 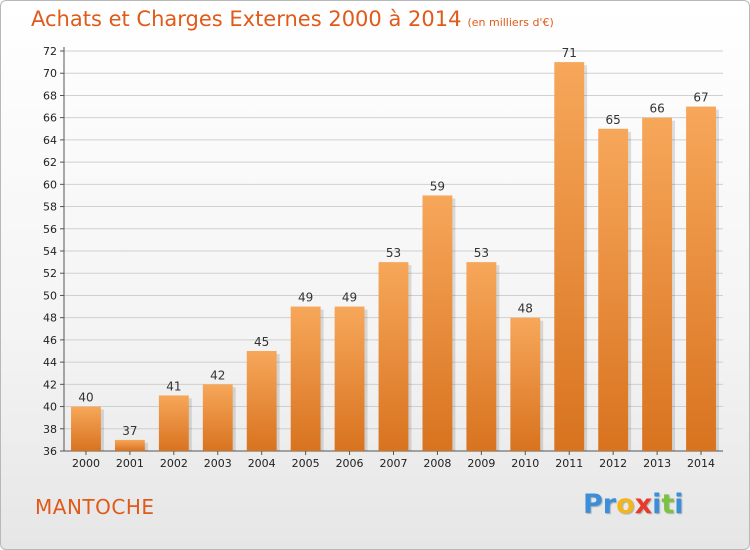 What do you see at coordinates (50, 73) in the screenshot?
I see `y-tick-label: 70` at bounding box center [50, 73].